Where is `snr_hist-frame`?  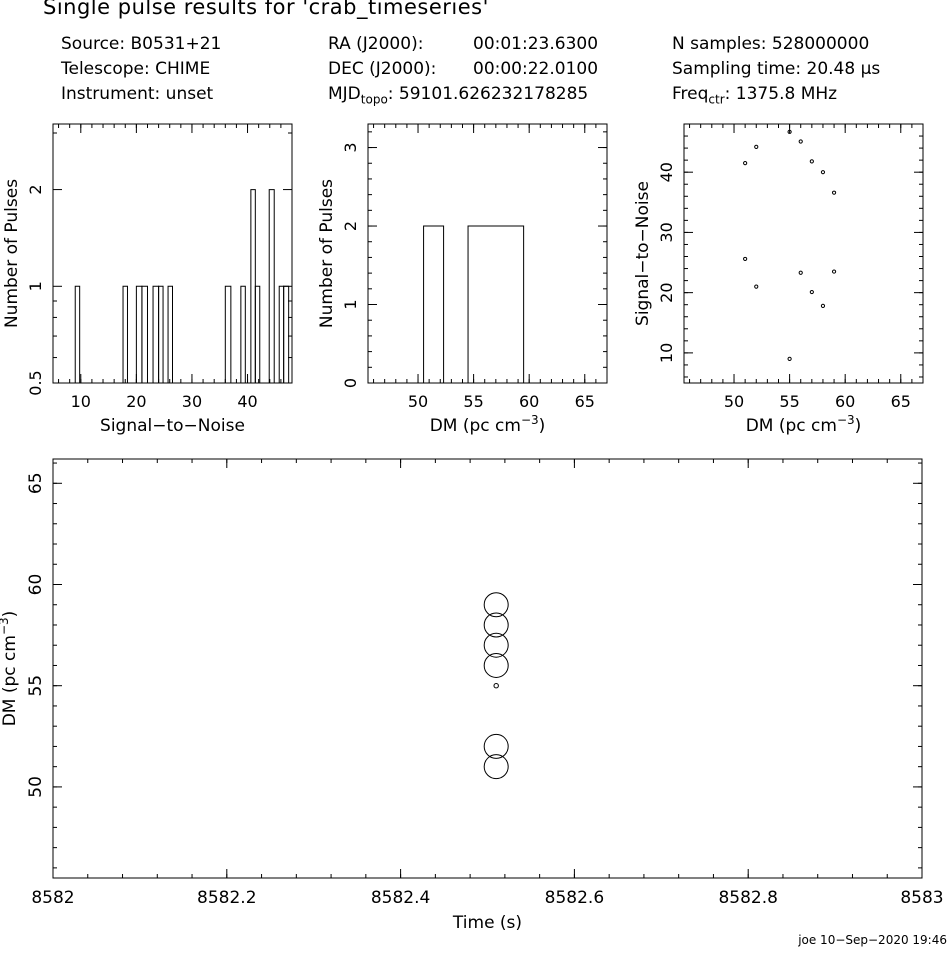 snr_hist-frame is located at coordinates (172, 253).